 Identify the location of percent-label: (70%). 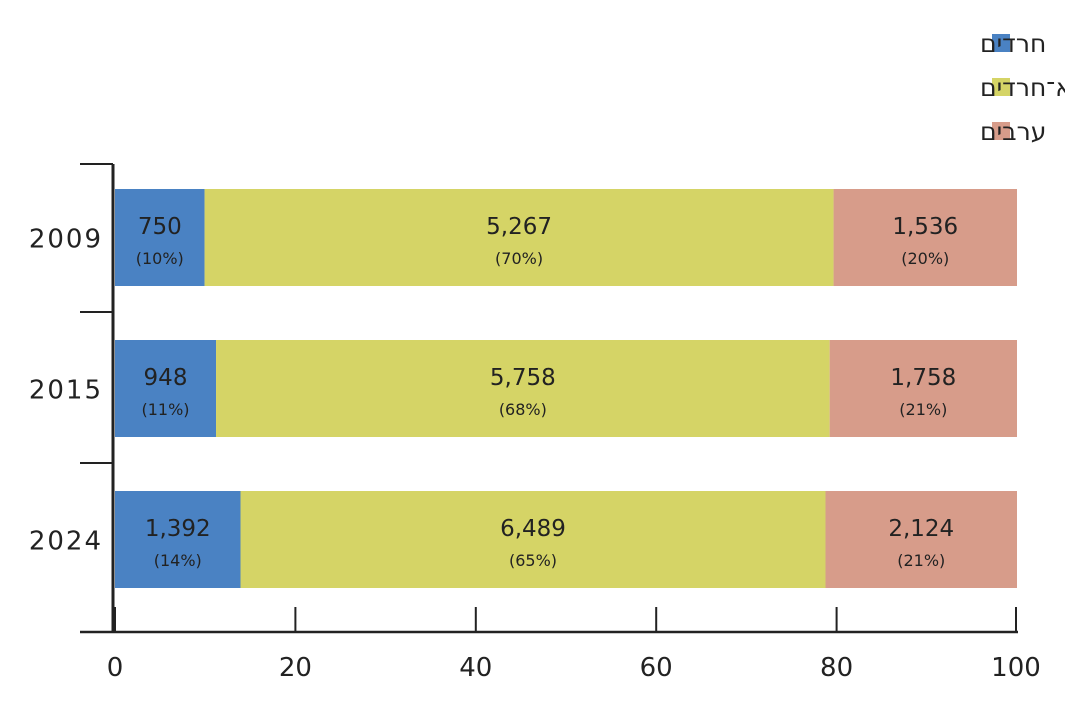
(519, 258).